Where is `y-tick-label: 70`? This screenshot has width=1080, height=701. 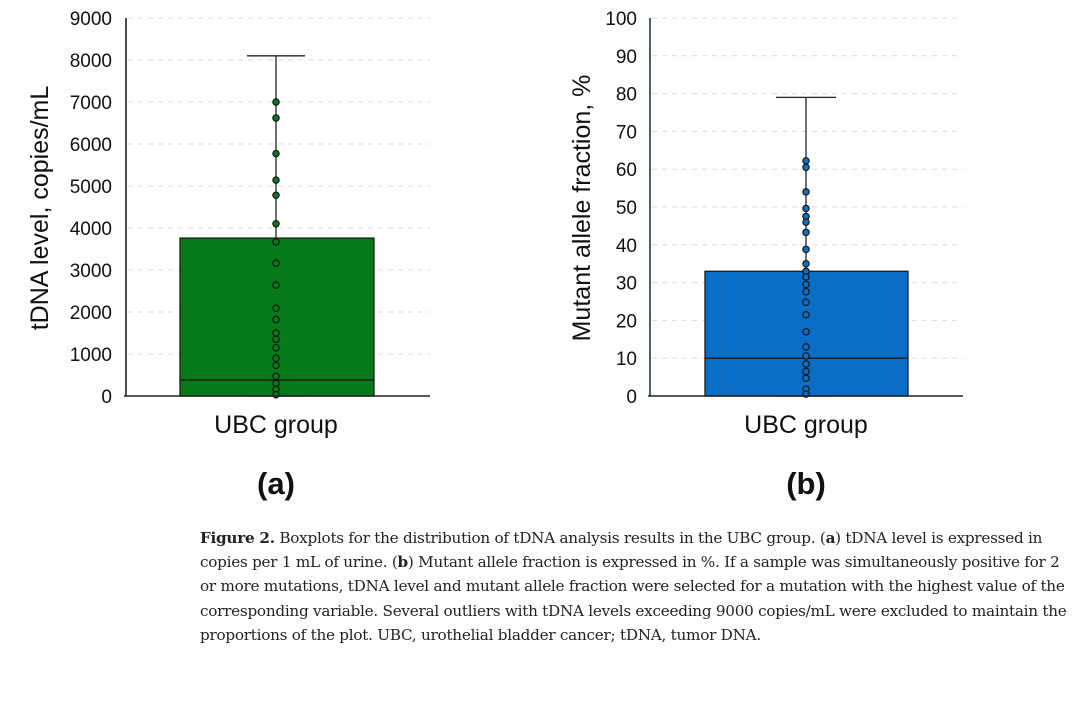 y-tick-label: 70 is located at coordinates (626, 132).